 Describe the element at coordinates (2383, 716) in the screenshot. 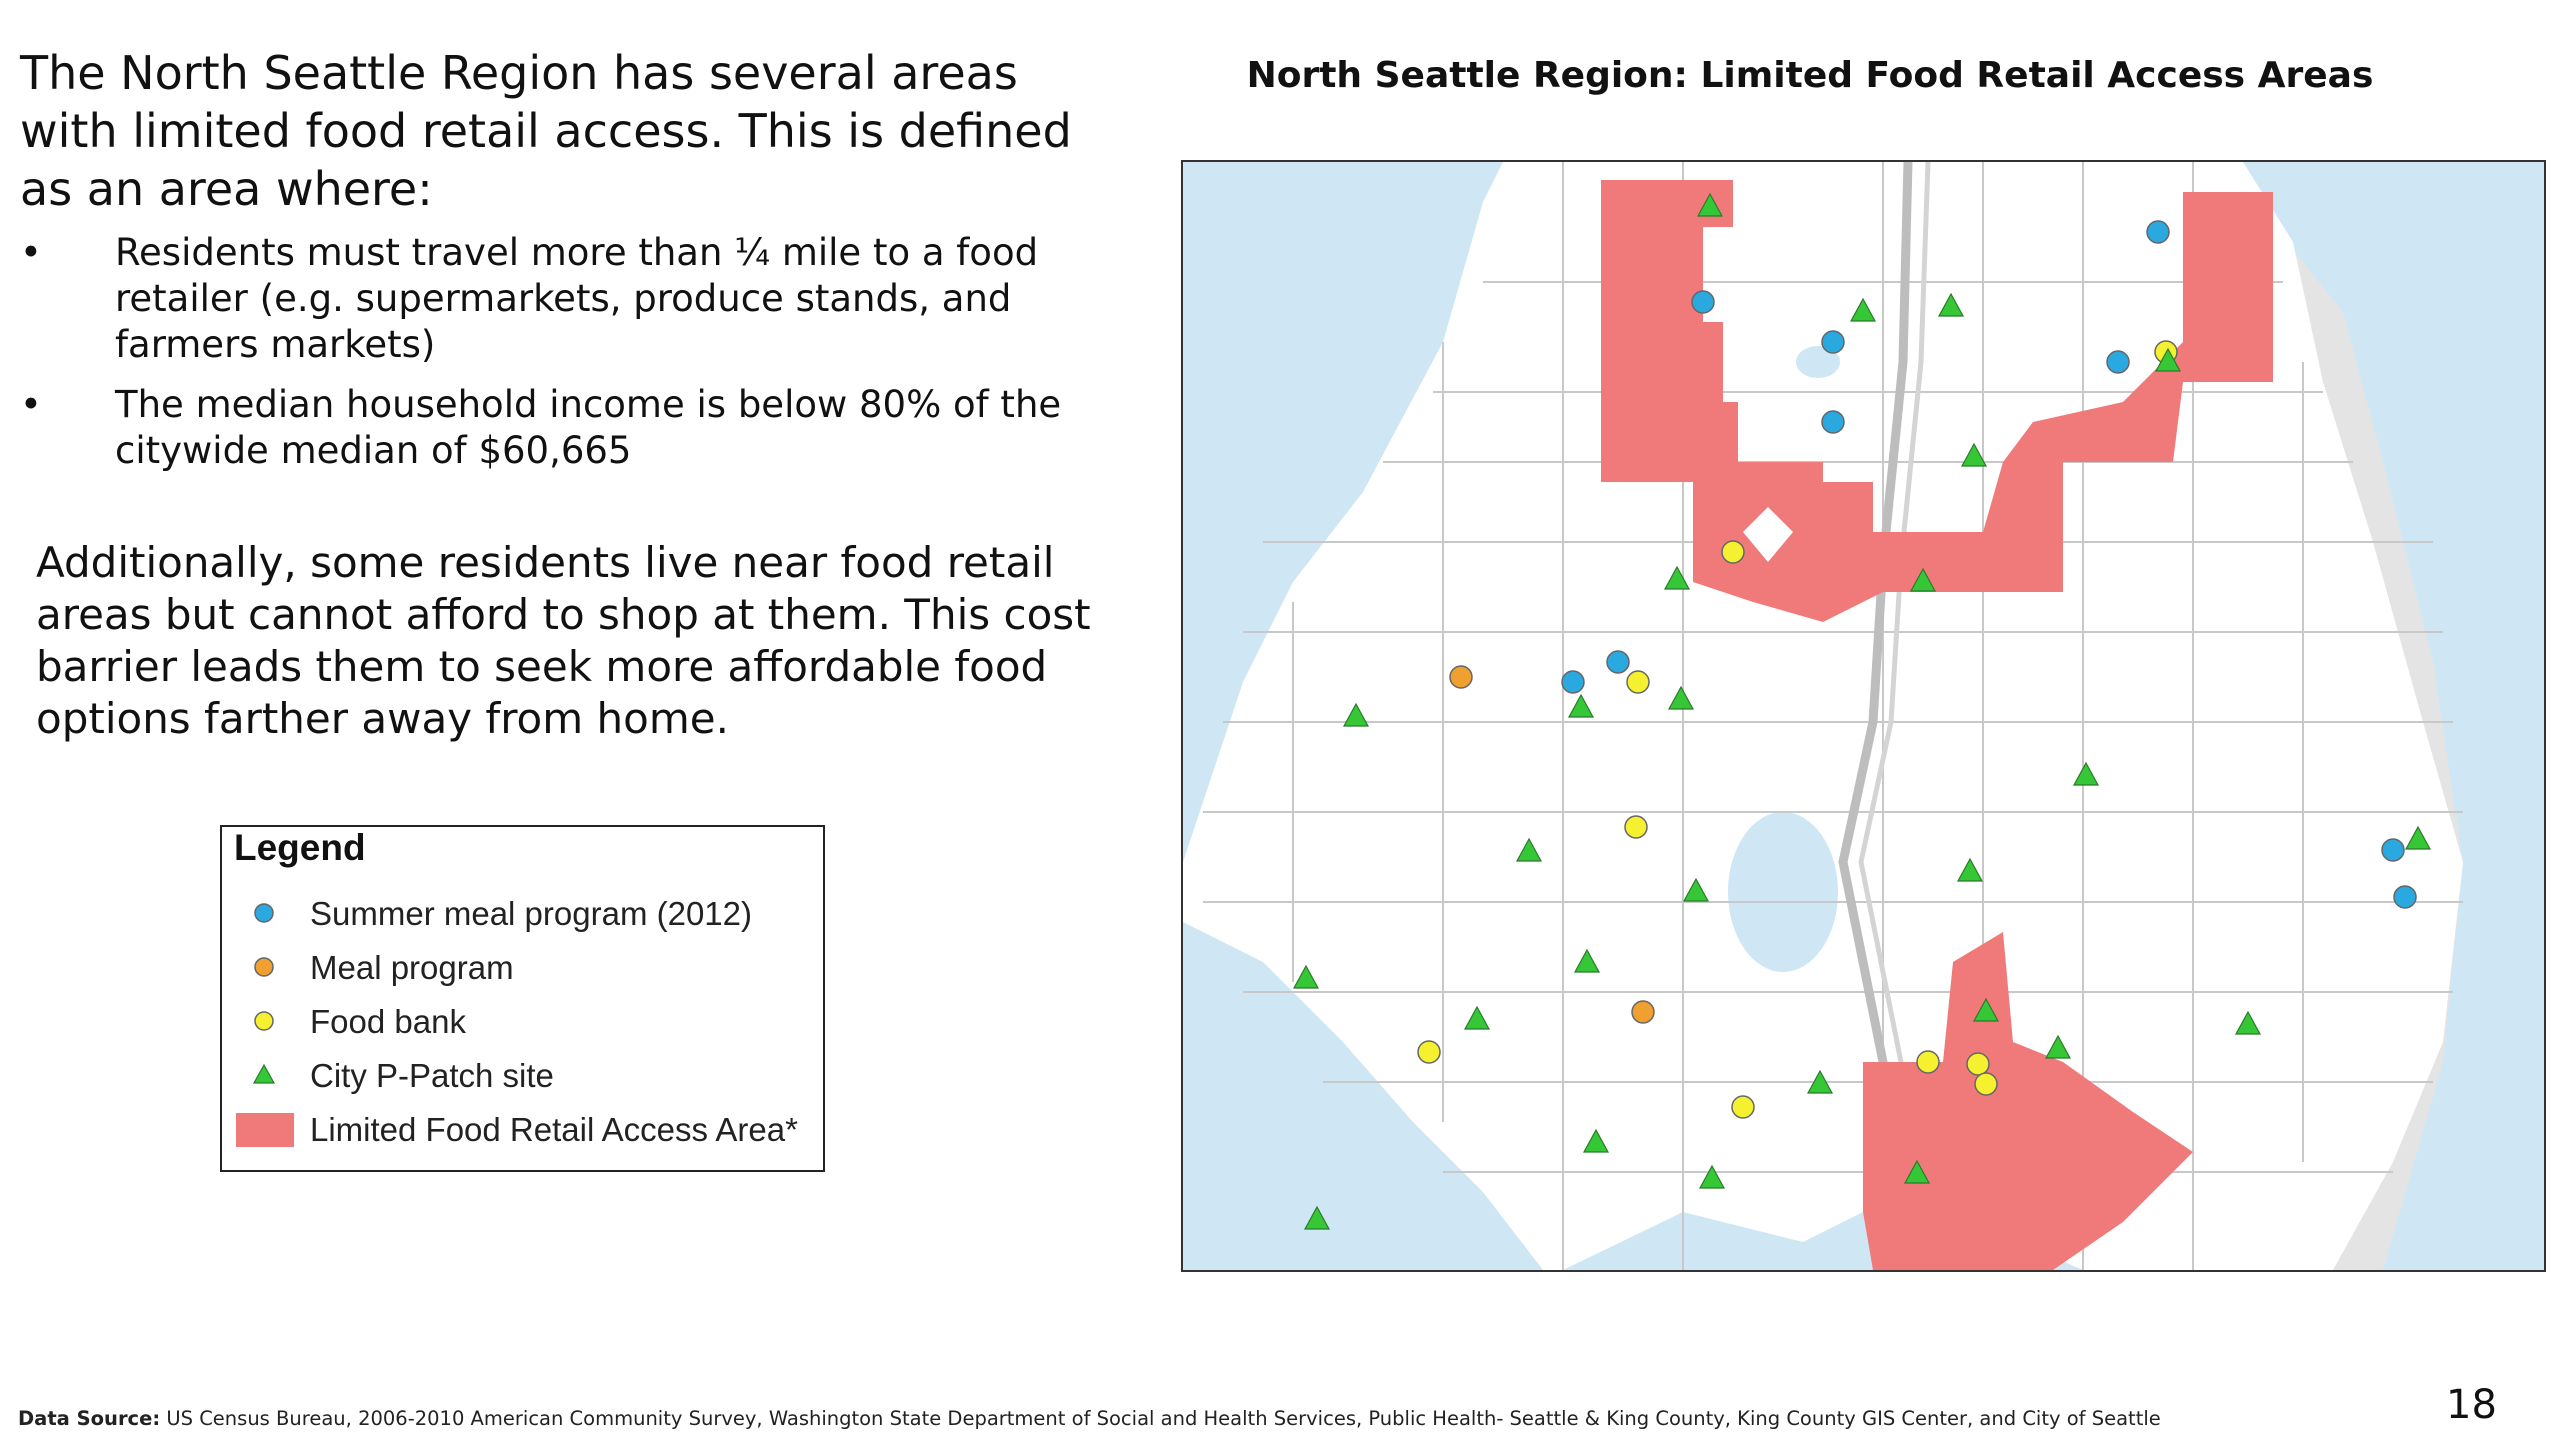

I see `lake-washington-water` at that location.